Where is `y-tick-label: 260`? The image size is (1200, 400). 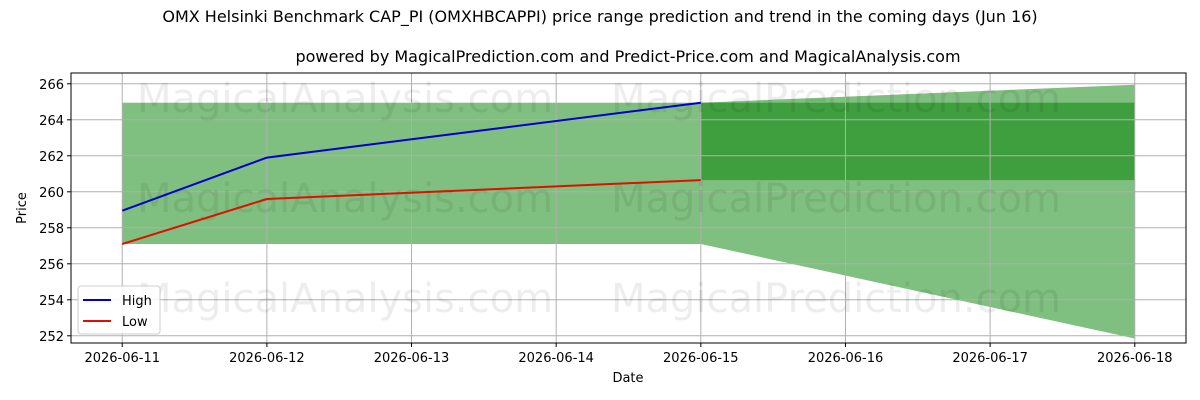 y-tick-label: 260 is located at coordinates (51, 193).